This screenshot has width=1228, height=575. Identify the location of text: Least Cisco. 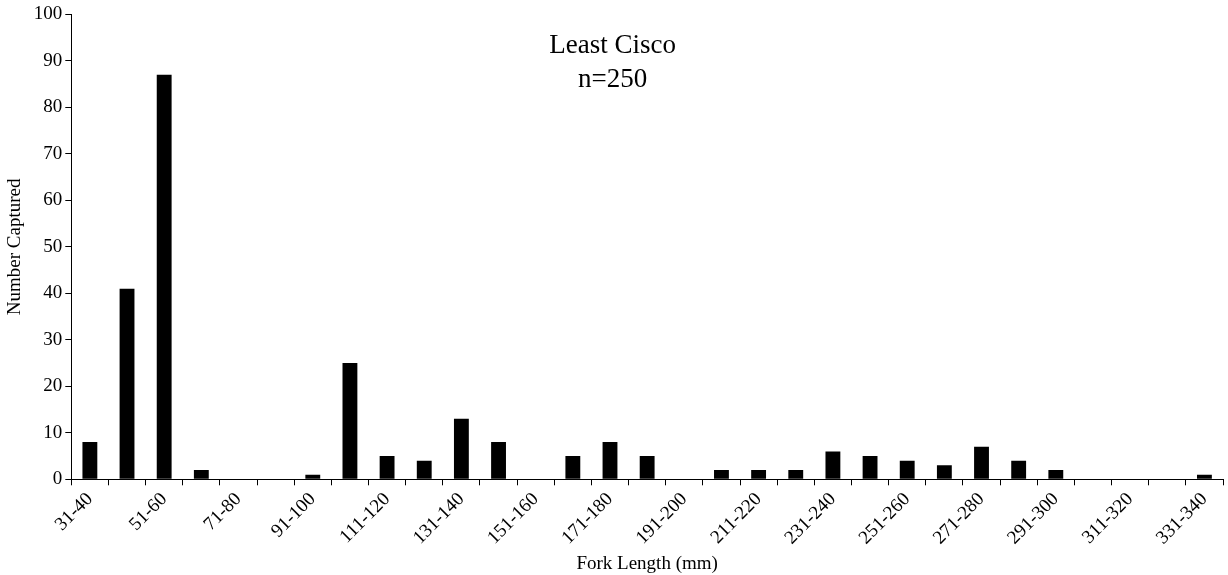
(612, 44).